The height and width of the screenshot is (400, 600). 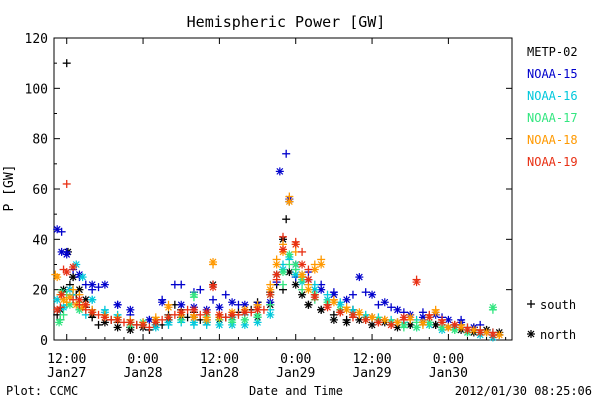 I want to click on x-tick-date-label: Jan30, so click(x=448, y=373).